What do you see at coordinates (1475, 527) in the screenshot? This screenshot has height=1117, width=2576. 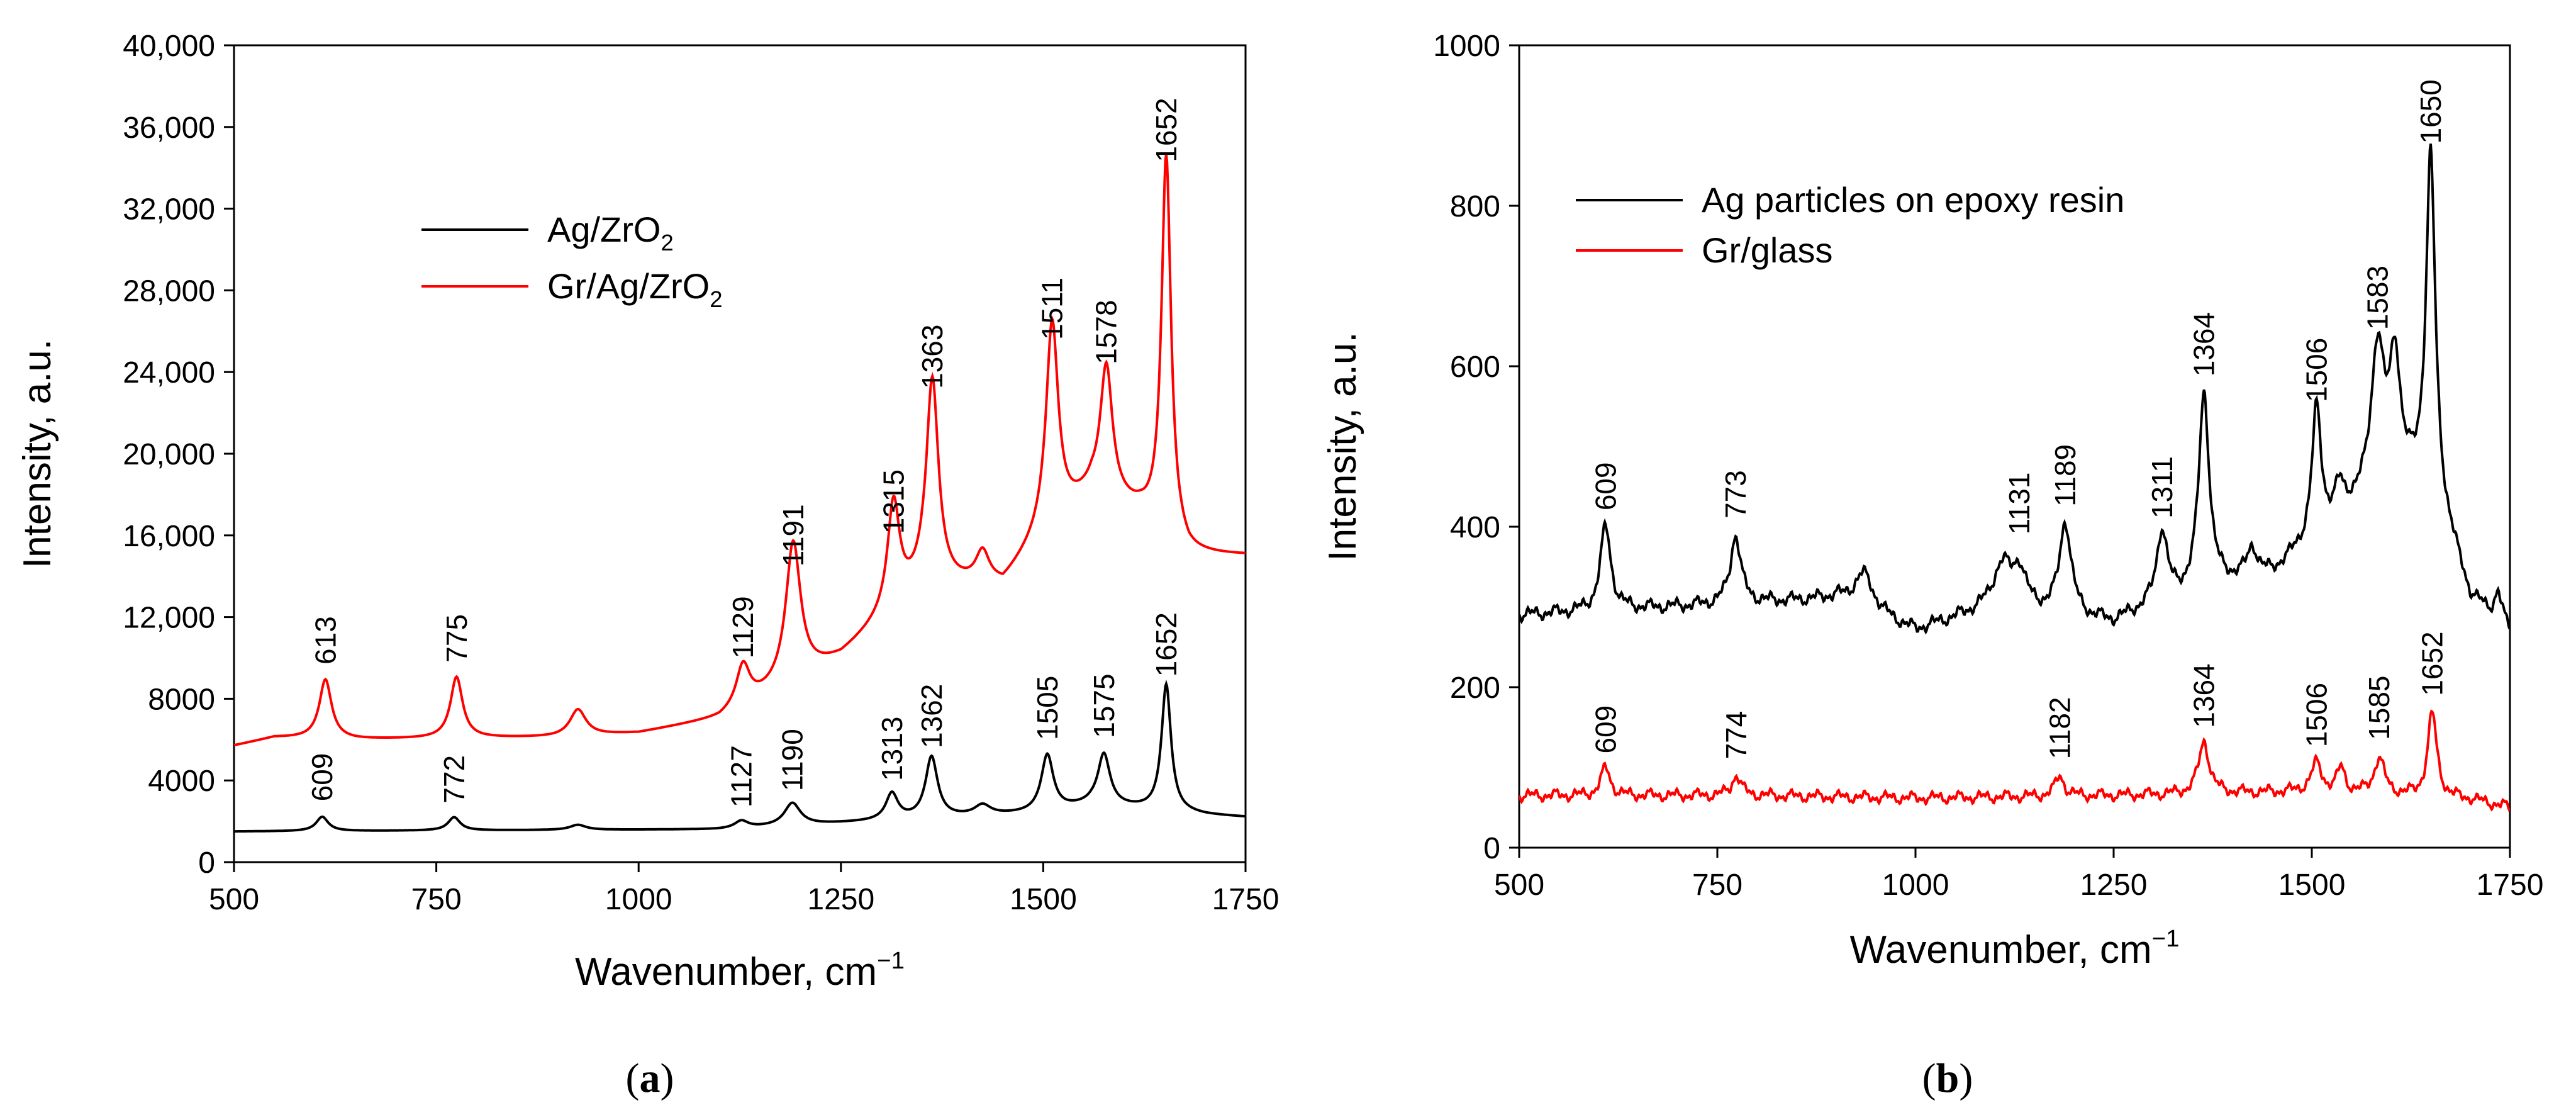 I see `y-tick-label: 400` at bounding box center [1475, 527].